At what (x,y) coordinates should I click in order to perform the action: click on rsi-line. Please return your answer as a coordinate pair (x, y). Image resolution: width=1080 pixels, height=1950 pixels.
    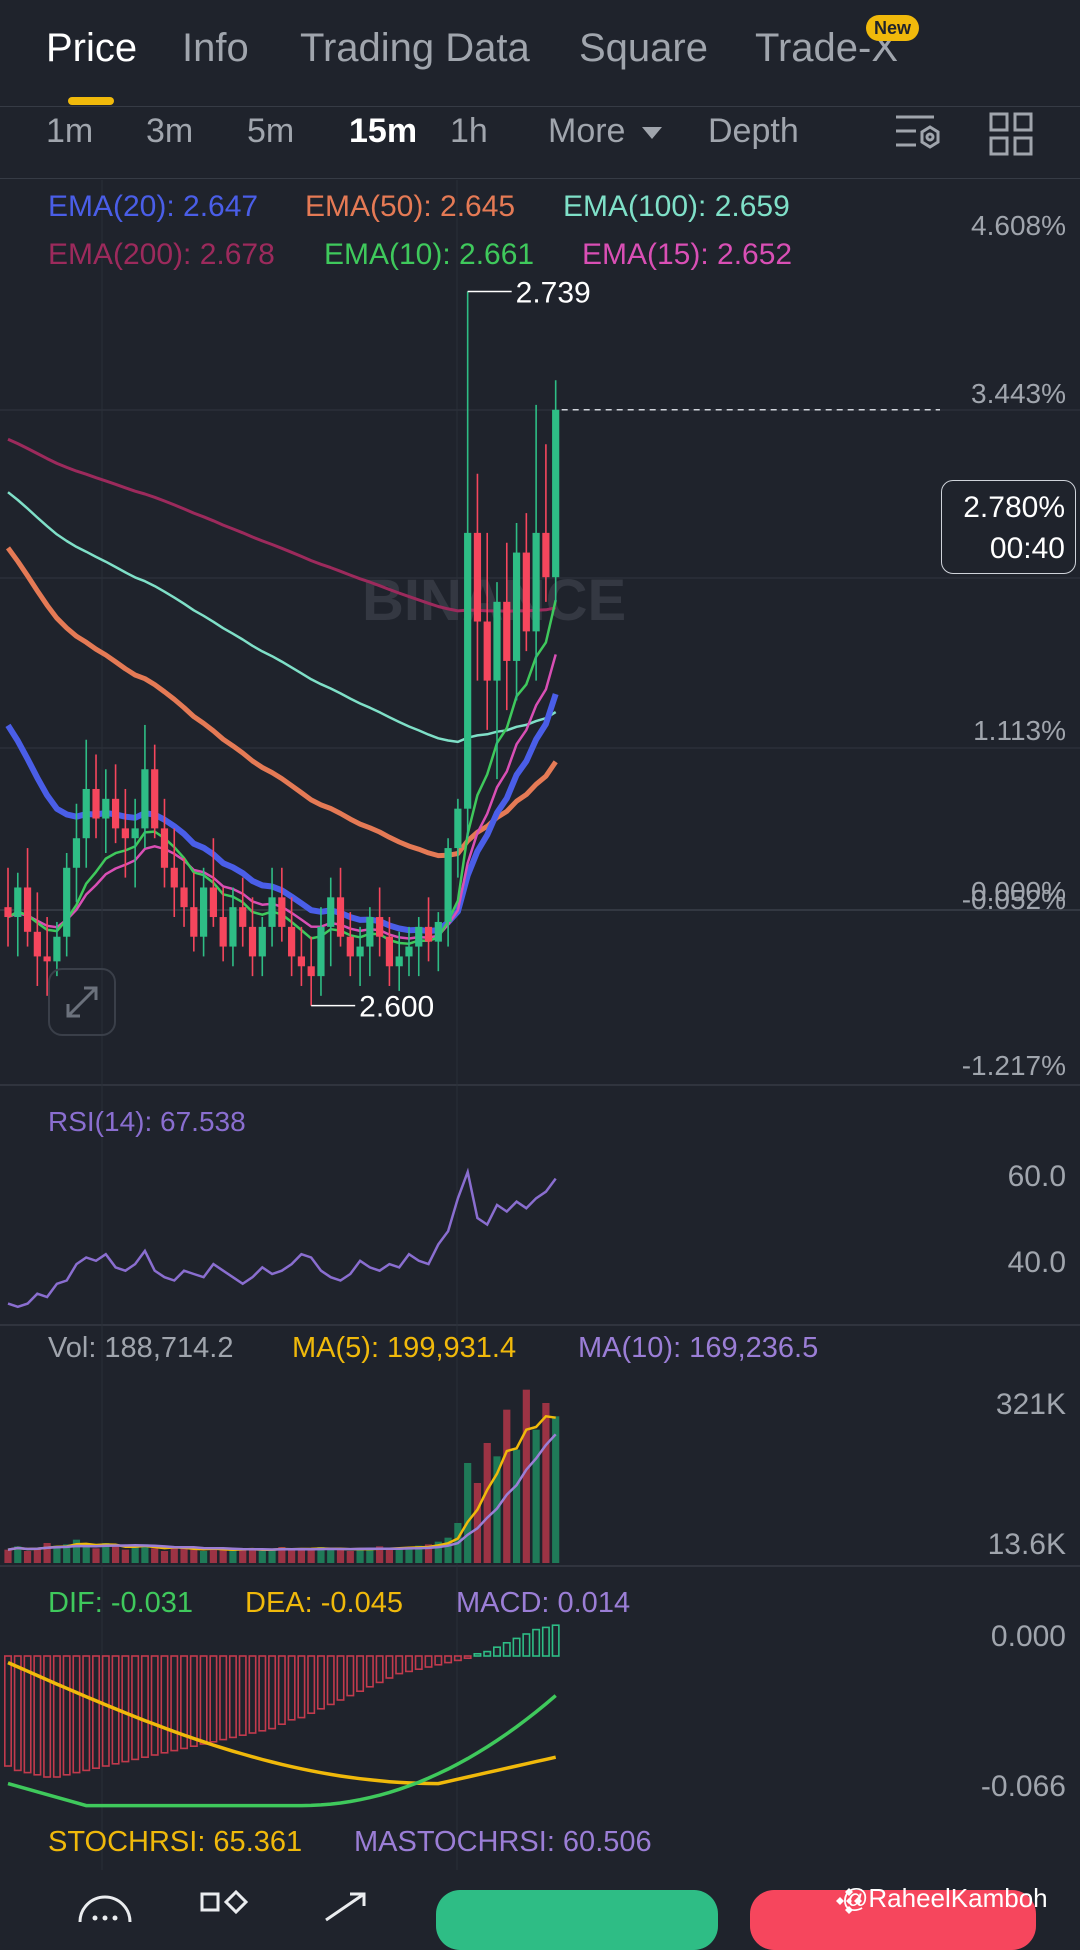
    Looking at the image, I should click on (282, 1238).